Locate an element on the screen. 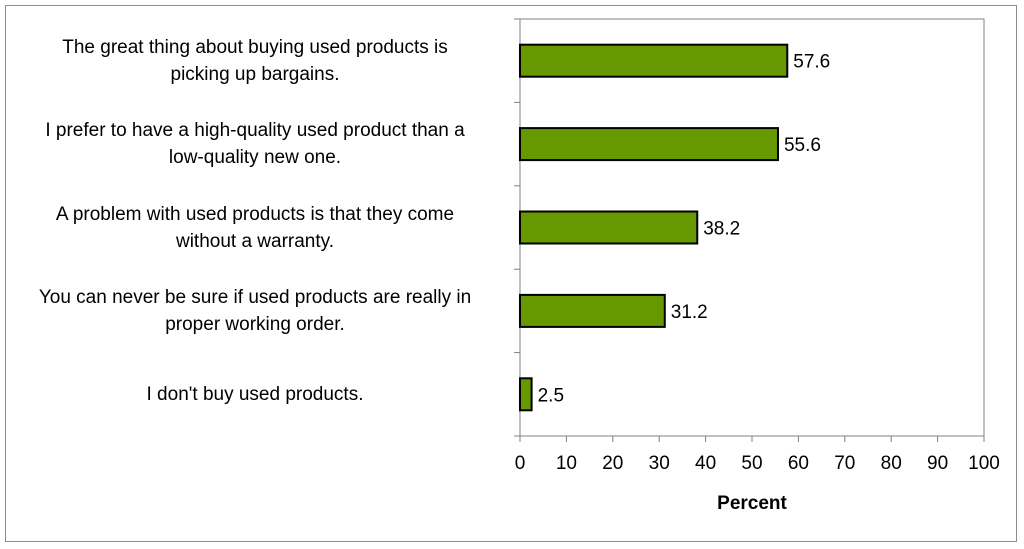  category-label-line: low-quality new one. is located at coordinates (255, 158).